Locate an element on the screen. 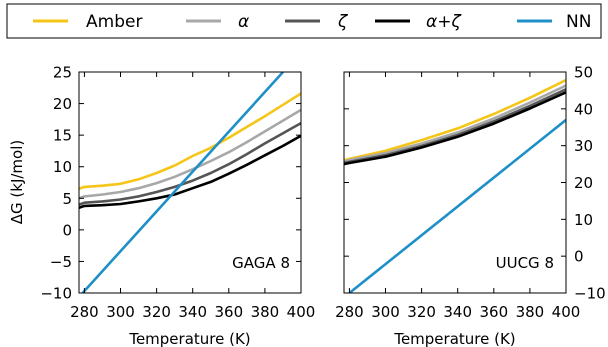 This screenshot has height=347, width=608. series-line-alpha-right is located at coordinates (455, 123).